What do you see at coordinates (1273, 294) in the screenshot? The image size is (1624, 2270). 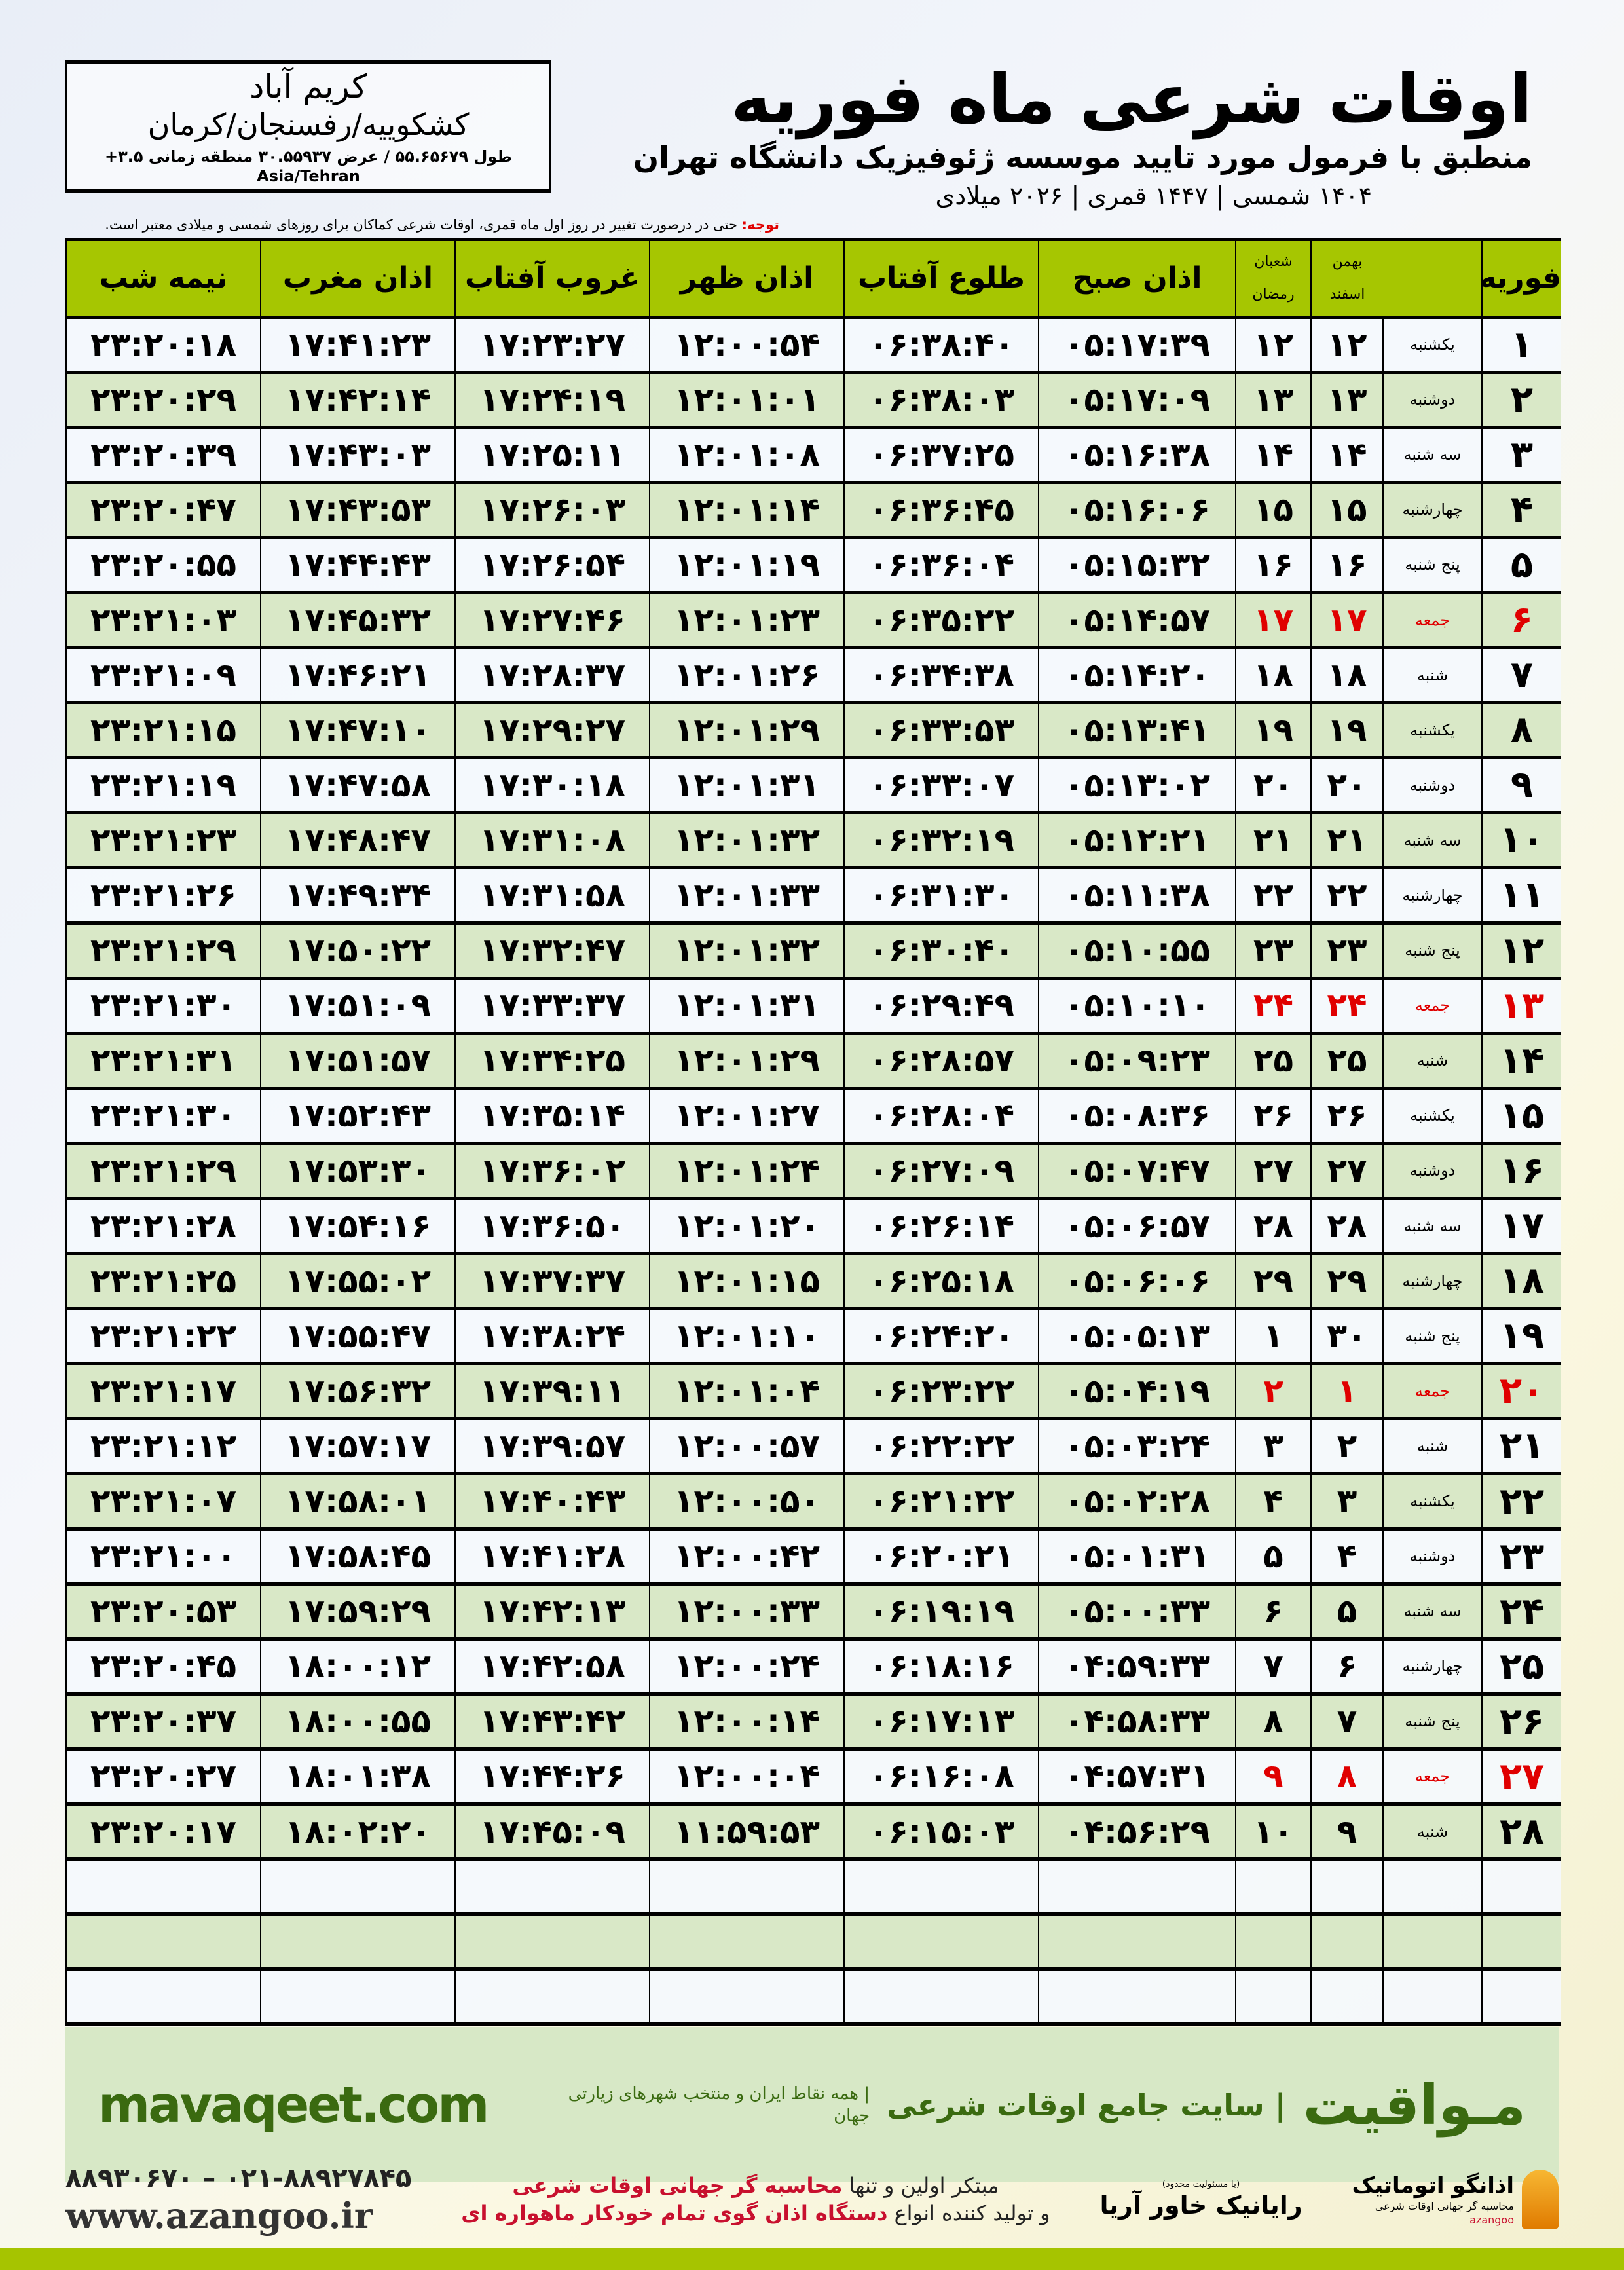 I see `header-qamari-bottom: رمضان` at bounding box center [1273, 294].